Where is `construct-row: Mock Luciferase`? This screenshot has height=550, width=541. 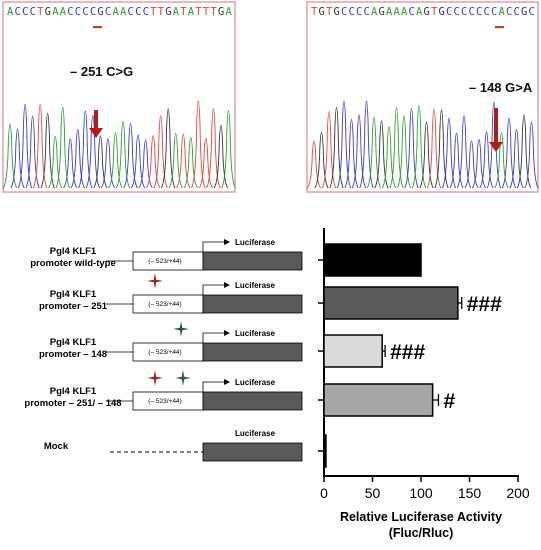
construct-row: Mock Luciferase is located at coordinates (173, 445).